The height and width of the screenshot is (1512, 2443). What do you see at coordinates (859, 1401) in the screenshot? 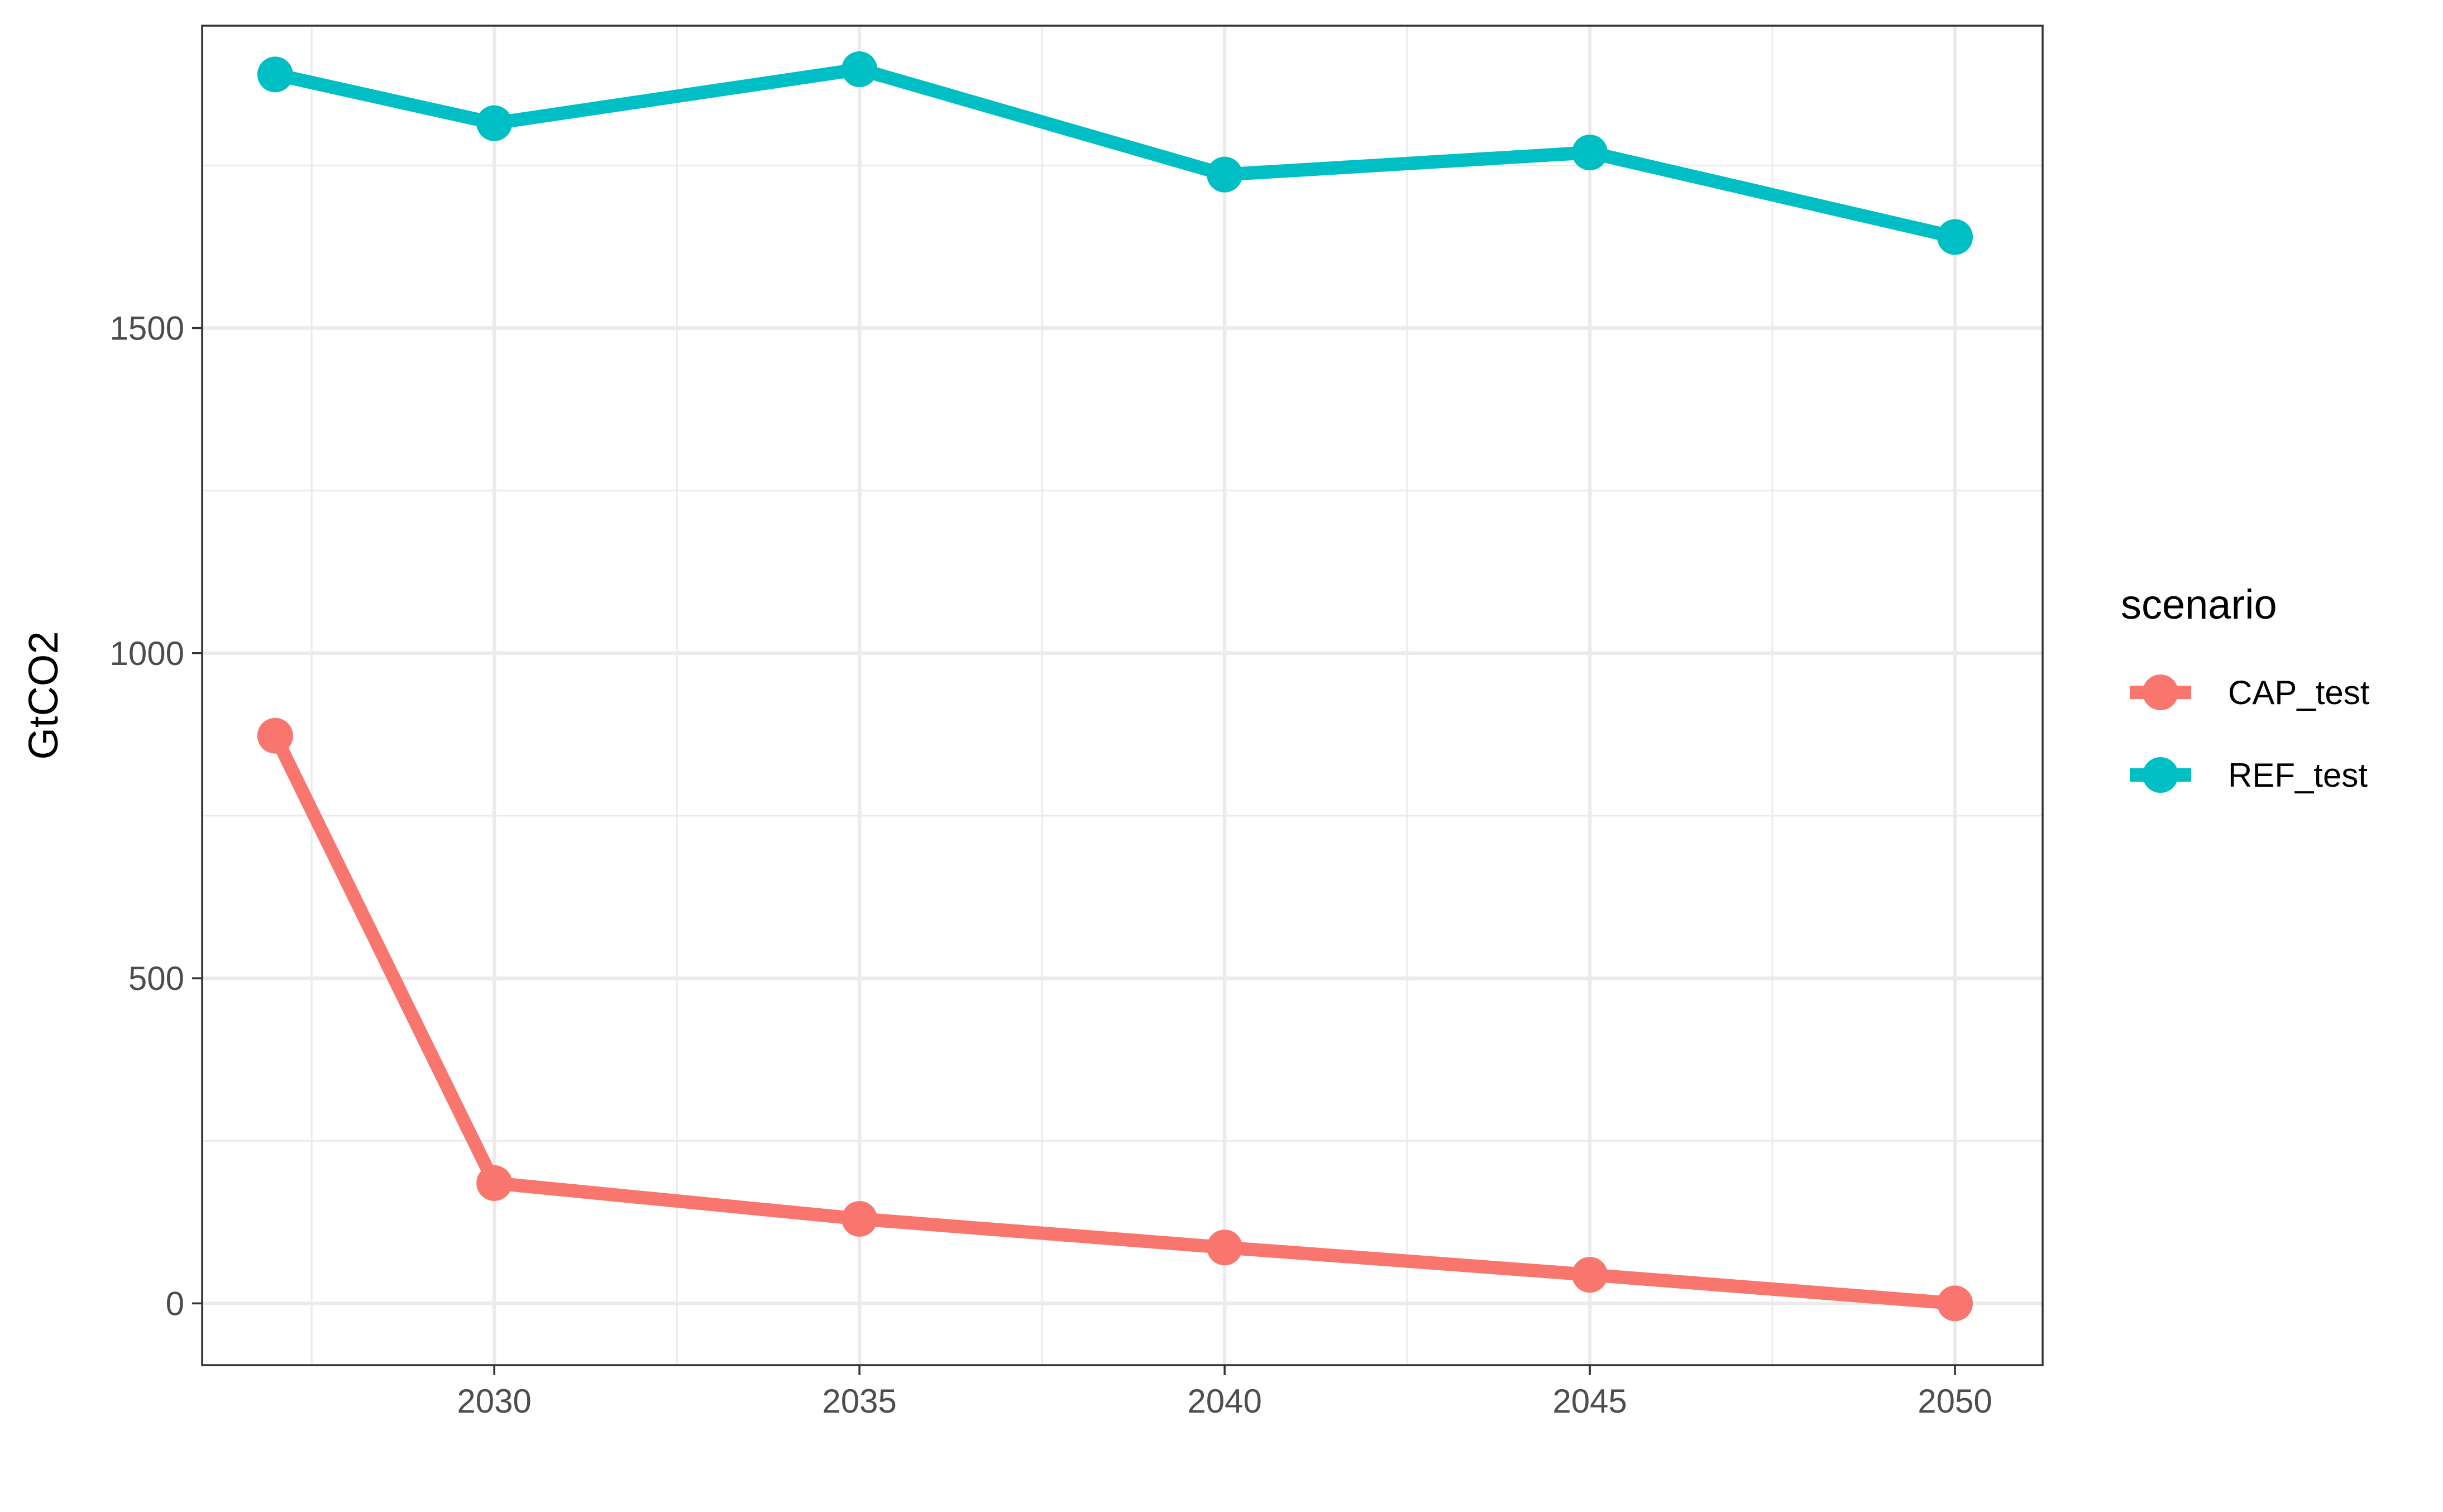
I see `x-tick-label: 2035` at bounding box center [859, 1401].